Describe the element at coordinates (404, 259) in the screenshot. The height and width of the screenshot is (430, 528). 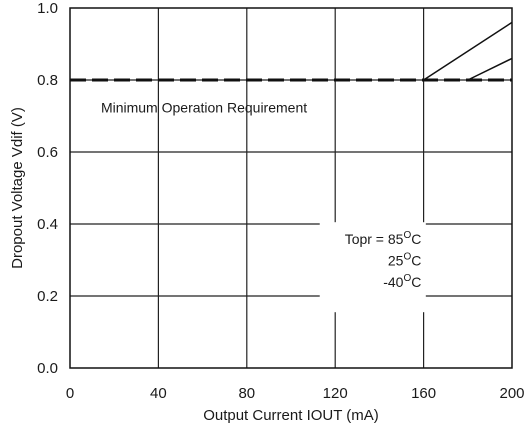
I see `temperature-label: 25OC` at that location.